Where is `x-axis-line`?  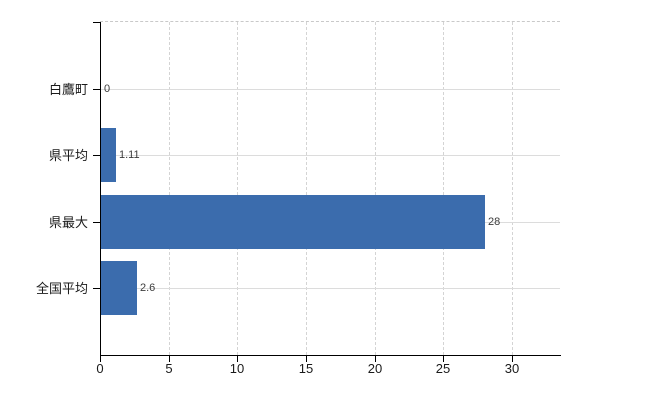 x-axis-line is located at coordinates (330, 355).